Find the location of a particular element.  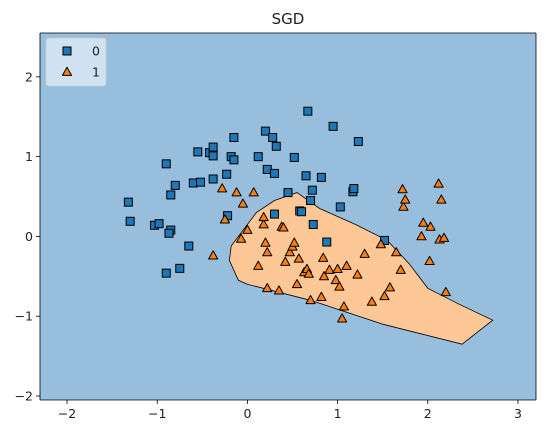

y-tick-label: 1 is located at coordinates (29, 156).